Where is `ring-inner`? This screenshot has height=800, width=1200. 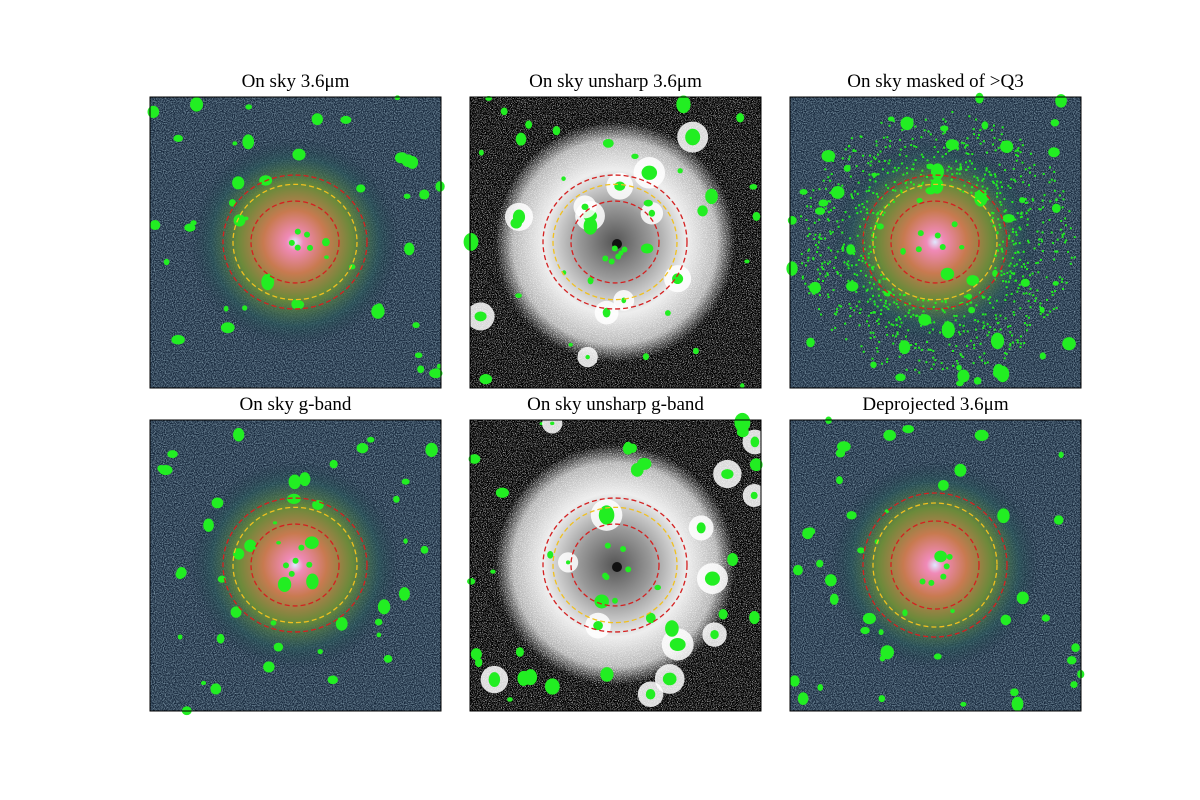
ring-inner is located at coordinates (295, 565).